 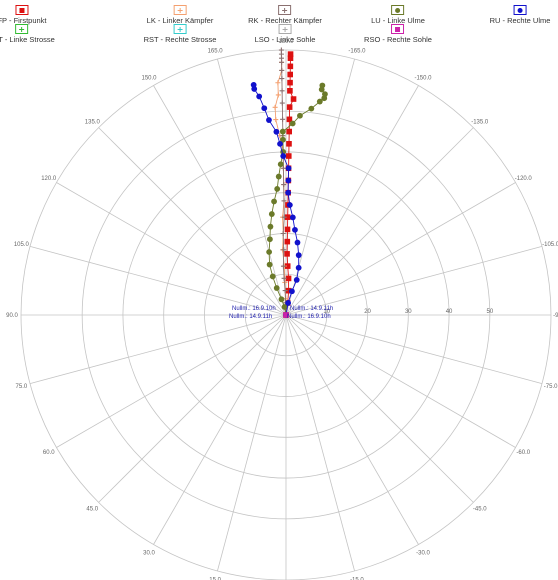 I want to click on radial-tick-labels: 10 20 30 40 50, so click(x=408, y=312).